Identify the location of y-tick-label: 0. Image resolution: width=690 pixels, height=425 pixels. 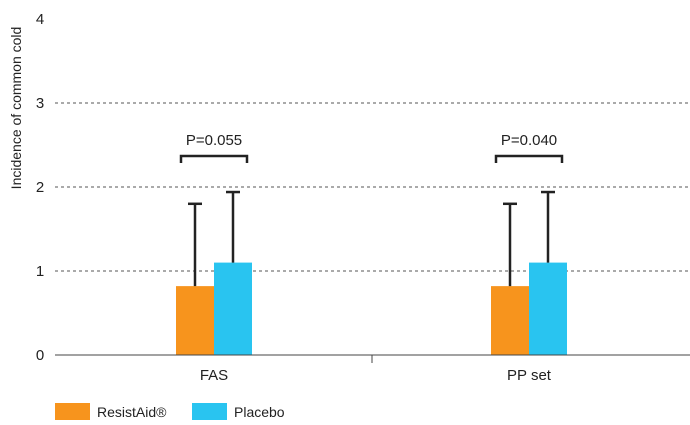
(40, 355).